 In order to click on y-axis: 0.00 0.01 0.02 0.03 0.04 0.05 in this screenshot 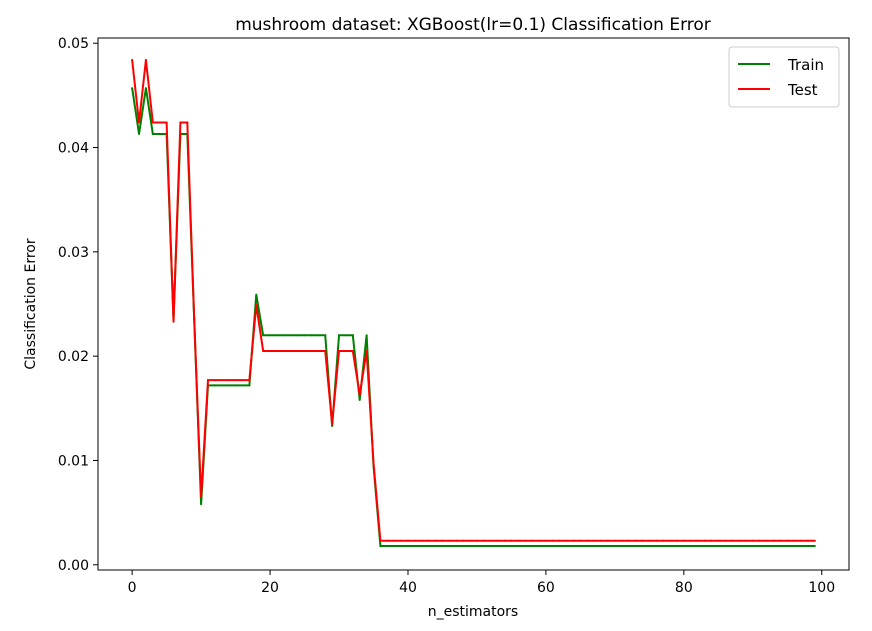, I will do `click(78, 305)`.